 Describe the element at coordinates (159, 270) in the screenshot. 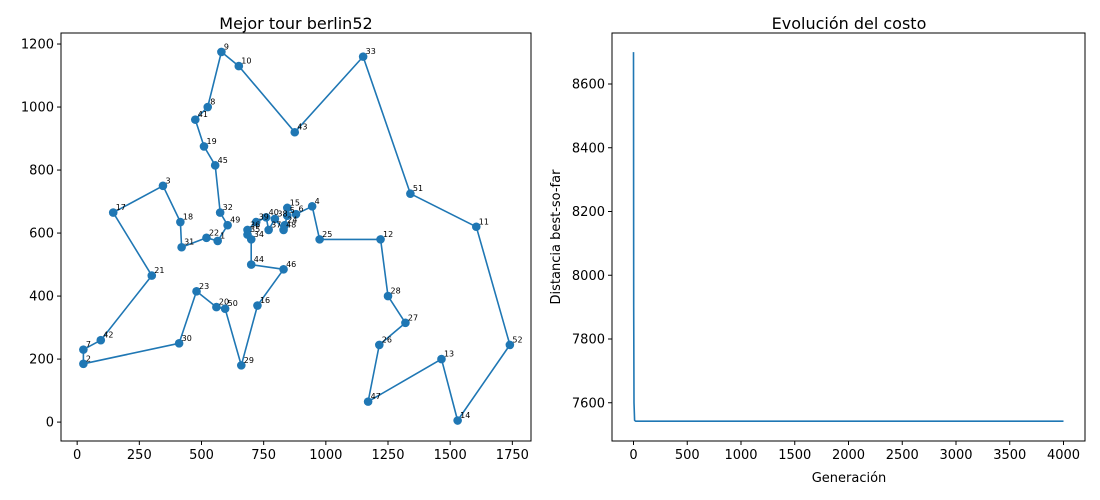

I see `city-label-21: 21` at that location.